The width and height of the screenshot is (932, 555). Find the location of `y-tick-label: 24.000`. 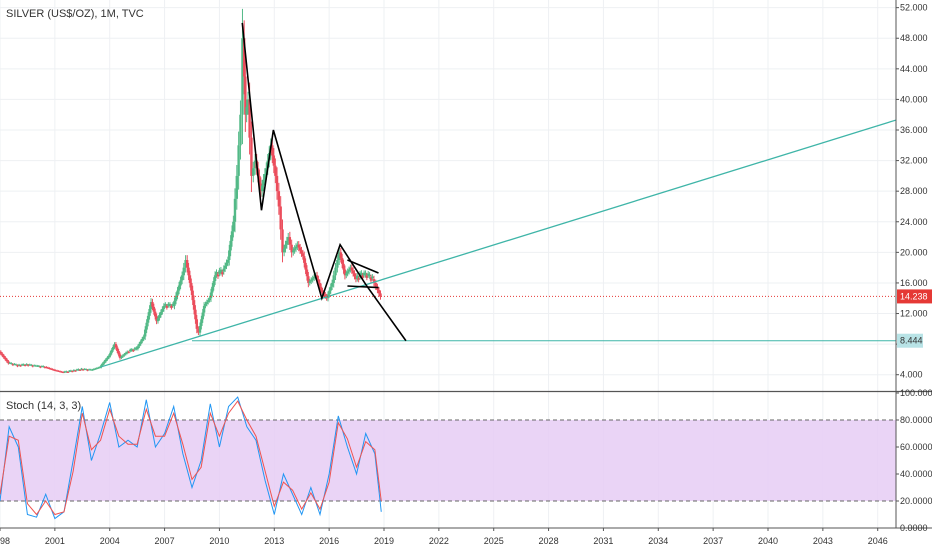

y-tick-label: 24.000 is located at coordinates (914, 222).